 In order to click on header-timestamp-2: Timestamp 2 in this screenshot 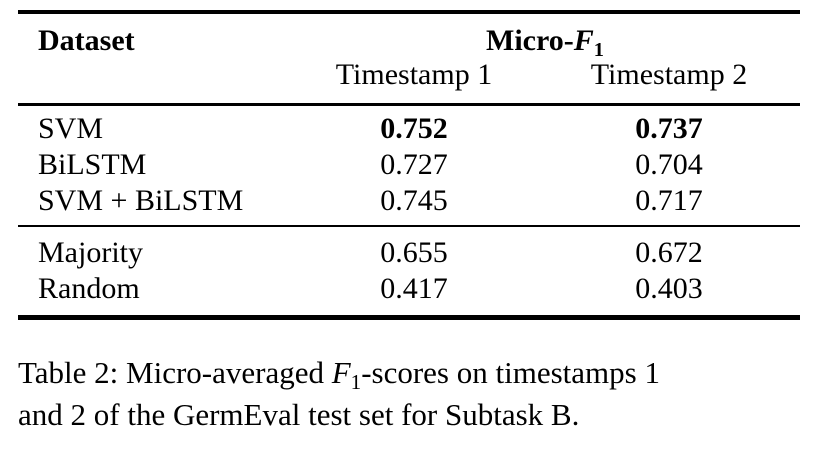, I will do `click(669, 74)`.